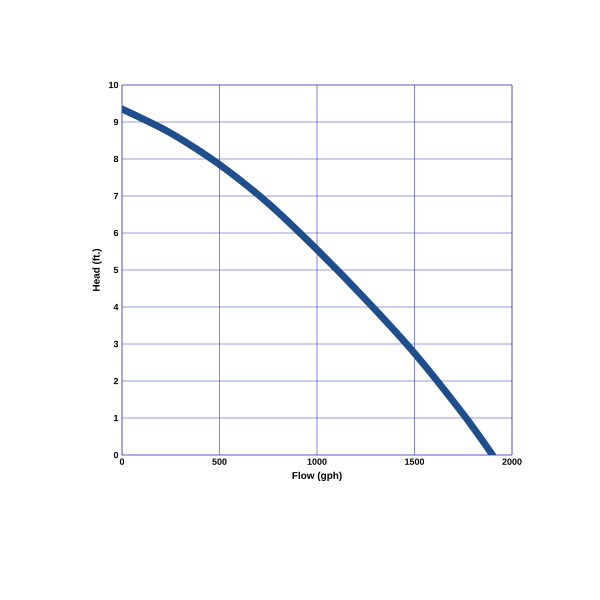  Describe the element at coordinates (113, 85) in the screenshot. I see `y-tick-label: 10` at that location.